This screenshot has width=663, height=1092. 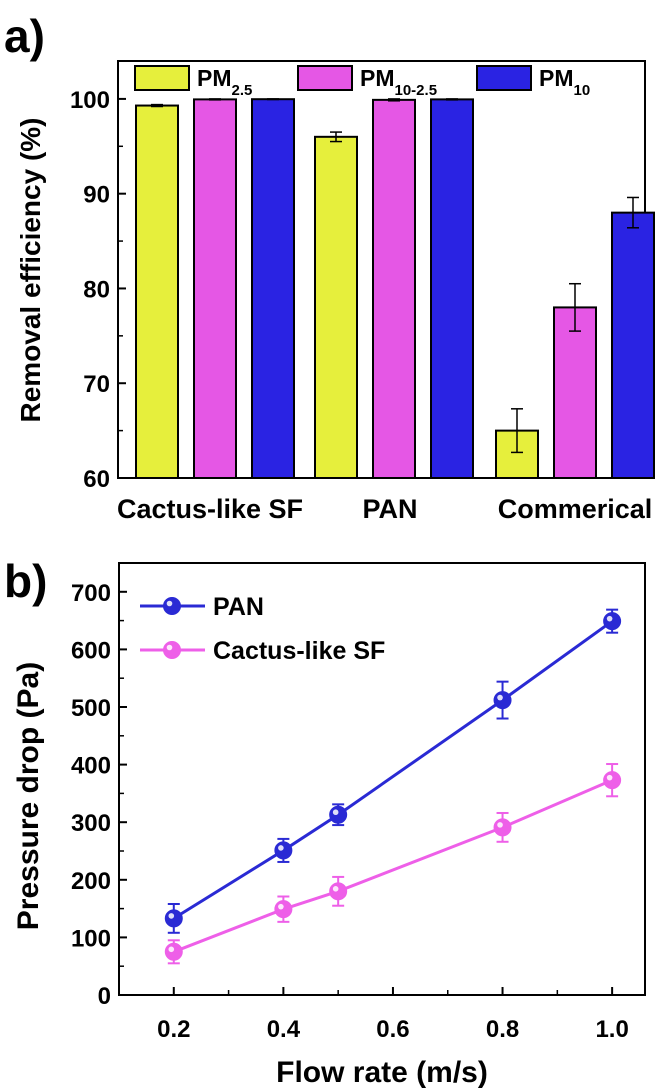 What do you see at coordinates (96, 479) in the screenshot?
I see `panel-a-y-tick-label: 60` at bounding box center [96, 479].